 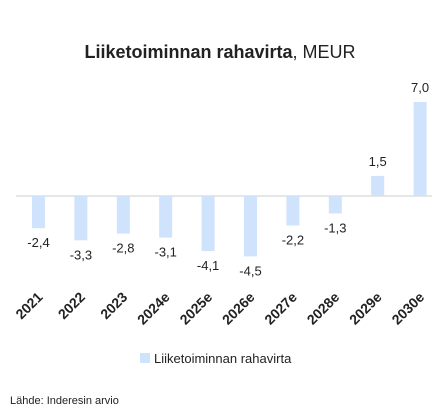 I want to click on x-tick-label-2026e: 2026e, so click(x=238, y=308).